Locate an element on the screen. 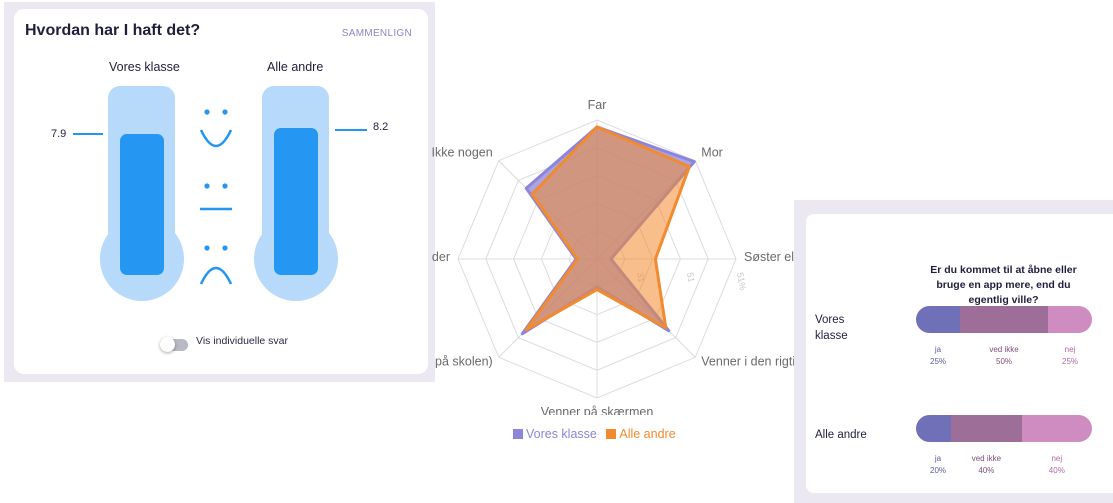  radar-ring-label: 51% is located at coordinates (741, 281).